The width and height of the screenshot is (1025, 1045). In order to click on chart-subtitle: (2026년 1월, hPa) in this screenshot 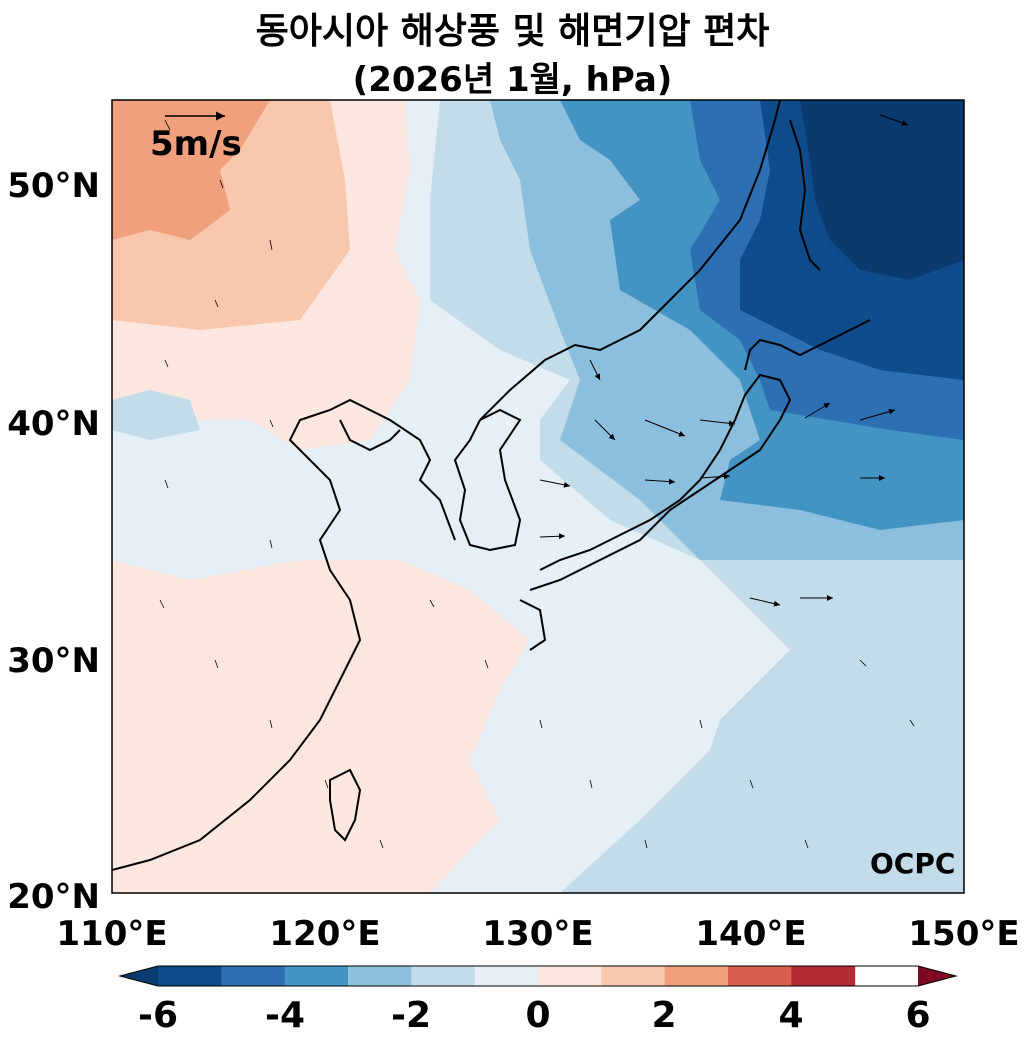, I will do `click(512, 80)`.